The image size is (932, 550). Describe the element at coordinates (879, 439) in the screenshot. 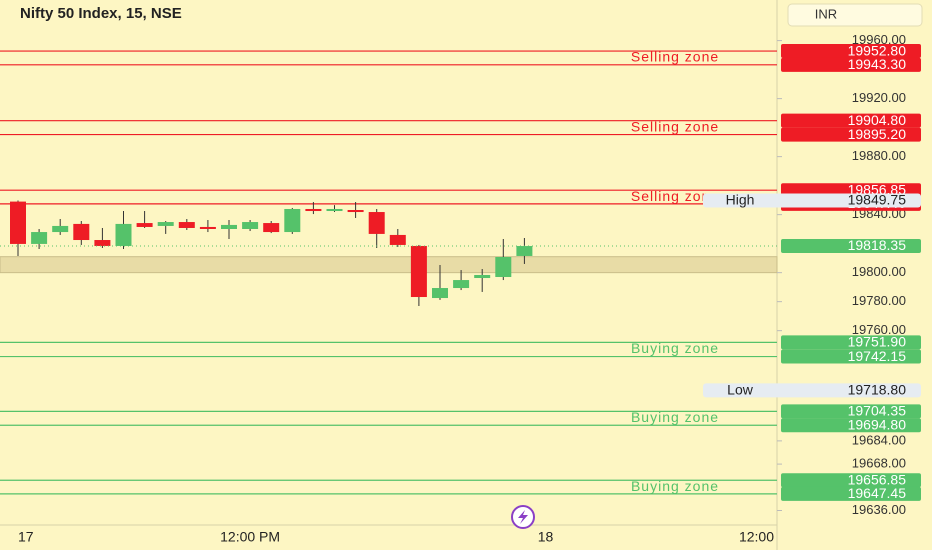

I see `y-tick-label: 19684.00` at that location.